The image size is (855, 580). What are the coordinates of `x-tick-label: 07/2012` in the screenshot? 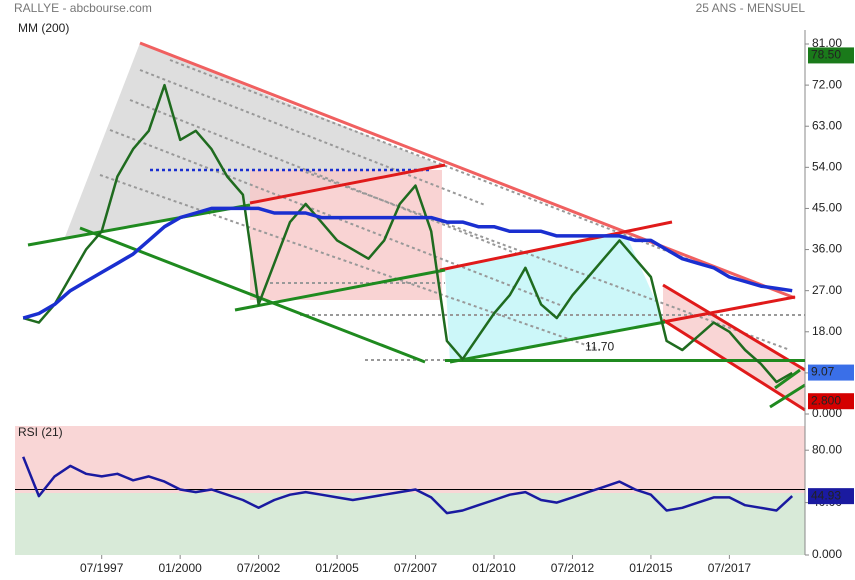 It's located at (573, 568).